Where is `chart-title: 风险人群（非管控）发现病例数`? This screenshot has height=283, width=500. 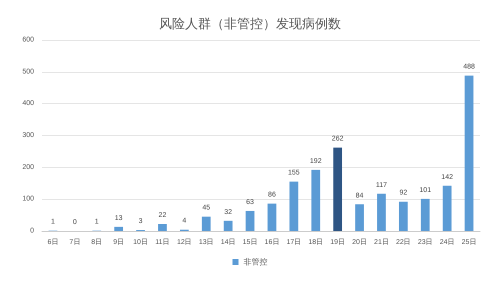
chart-title: 风险人群（非管控）发现病例数 is located at coordinates (250, 23).